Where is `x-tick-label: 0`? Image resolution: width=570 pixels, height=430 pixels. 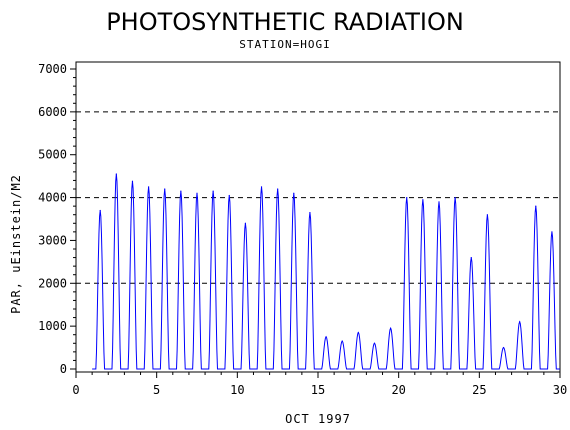
x-tick-label: 0 is located at coordinates (75, 390).